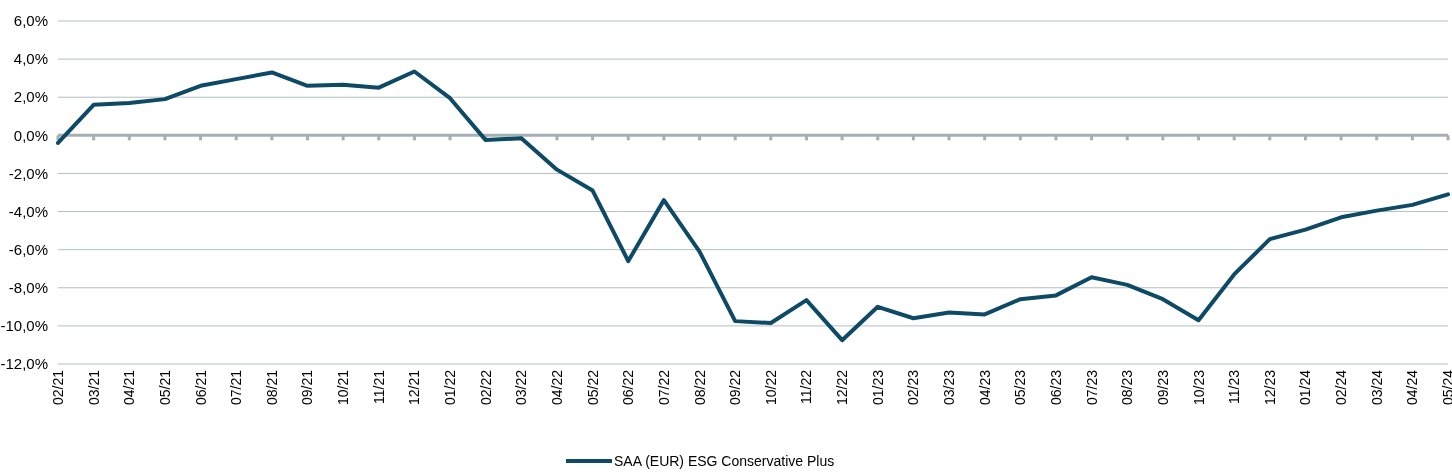 This screenshot has width=1452, height=474. I want to click on x-tick-label: 07/22, so click(663, 387).